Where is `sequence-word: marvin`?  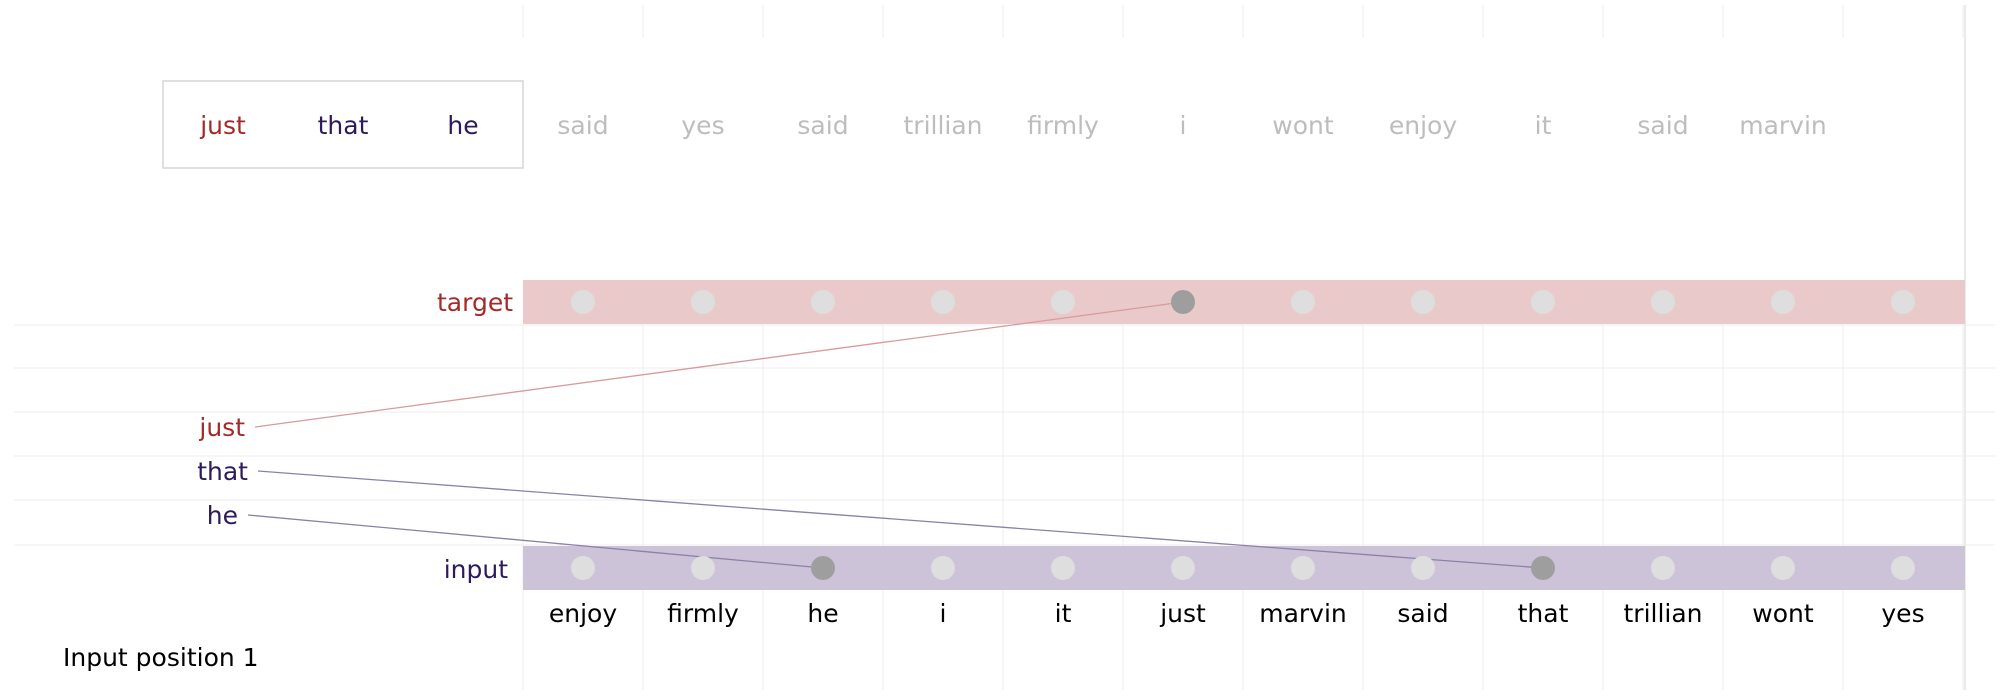 sequence-word: marvin is located at coordinates (1783, 125).